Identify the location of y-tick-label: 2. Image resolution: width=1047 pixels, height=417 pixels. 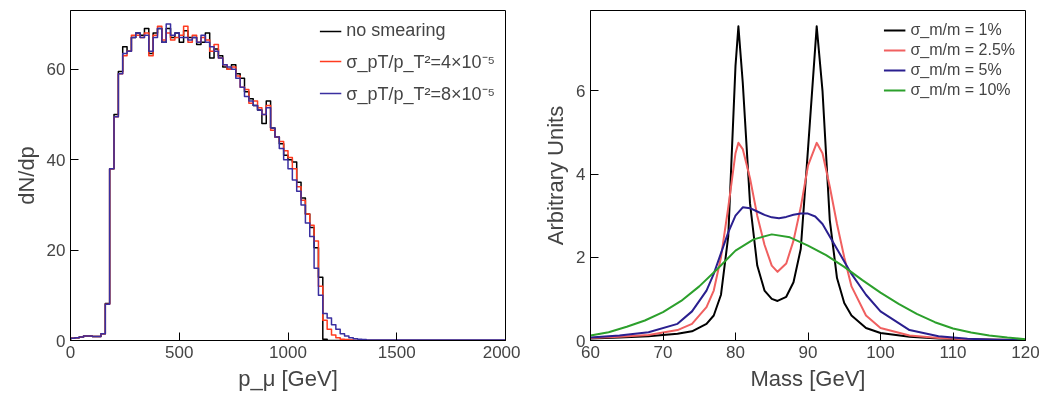
(581, 258).